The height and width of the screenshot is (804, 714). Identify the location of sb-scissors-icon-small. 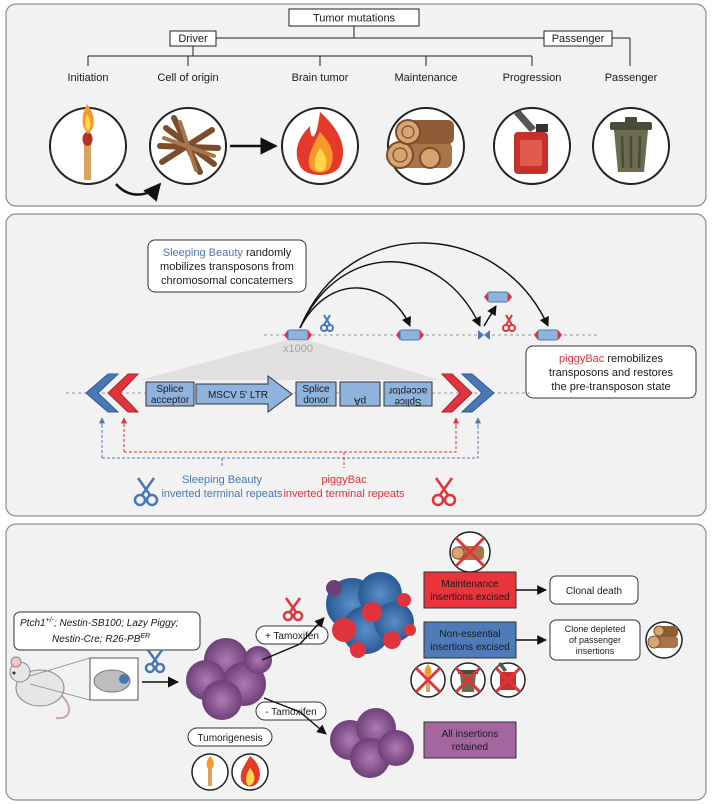
(327, 323).